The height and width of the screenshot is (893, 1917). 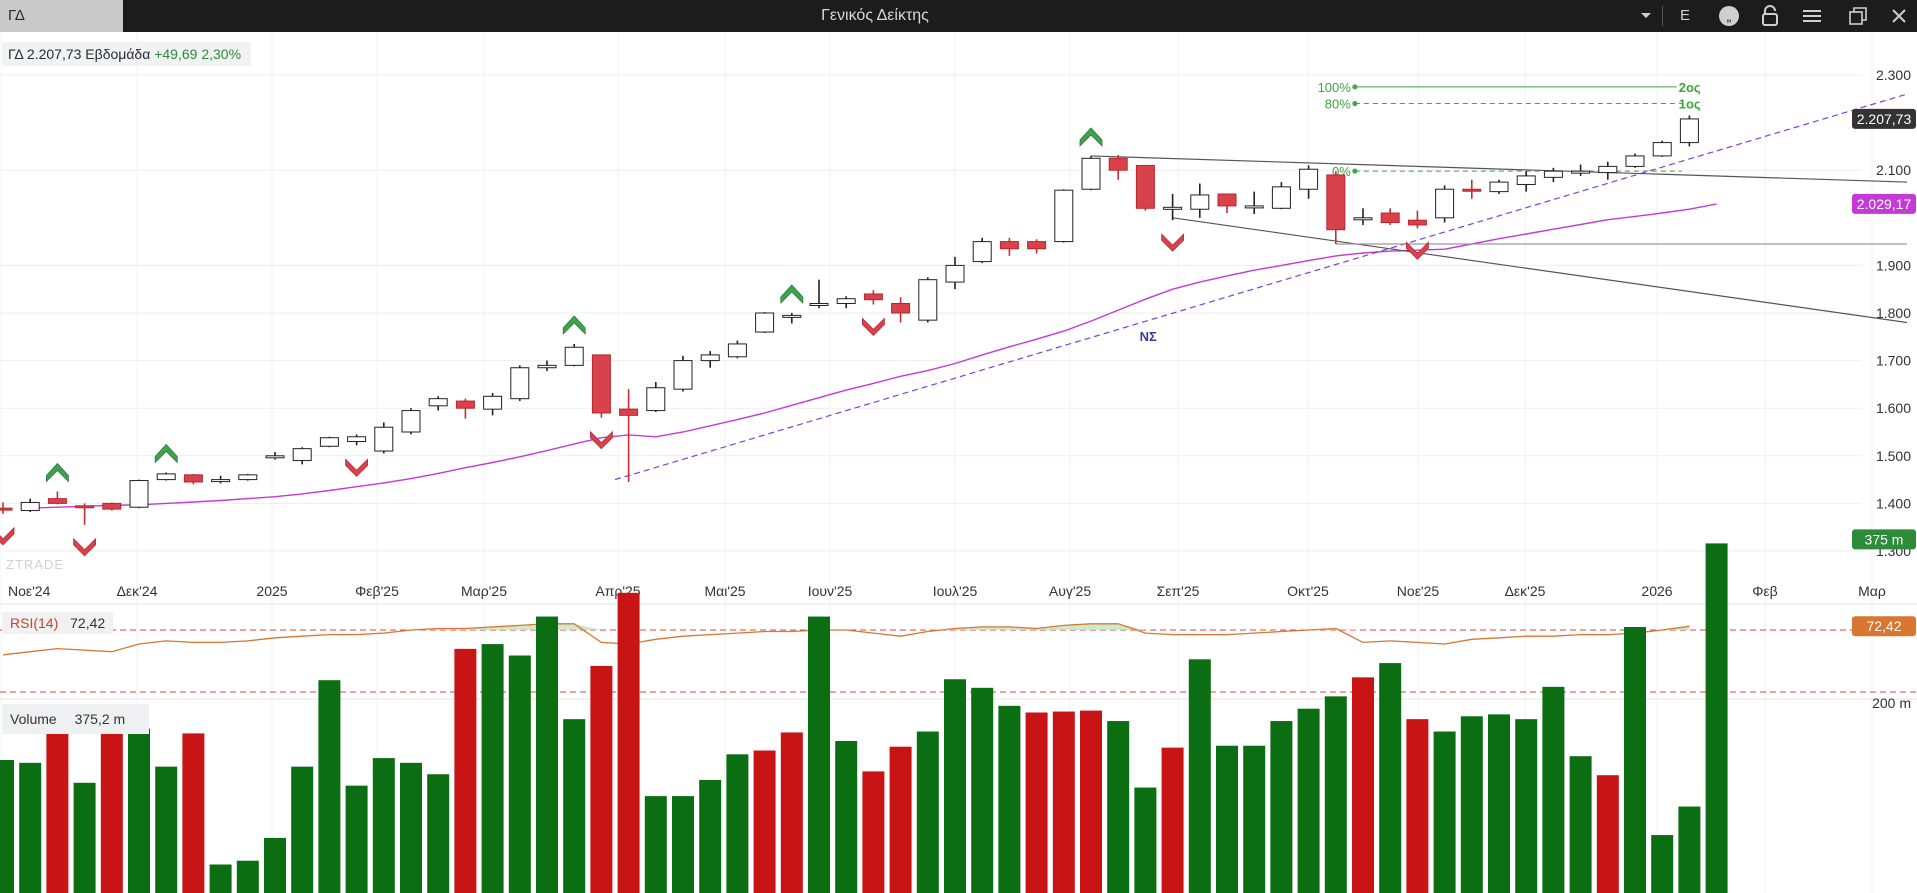 What do you see at coordinates (1893, 361) in the screenshot?
I see `price-tick-label: 1.700` at bounding box center [1893, 361].